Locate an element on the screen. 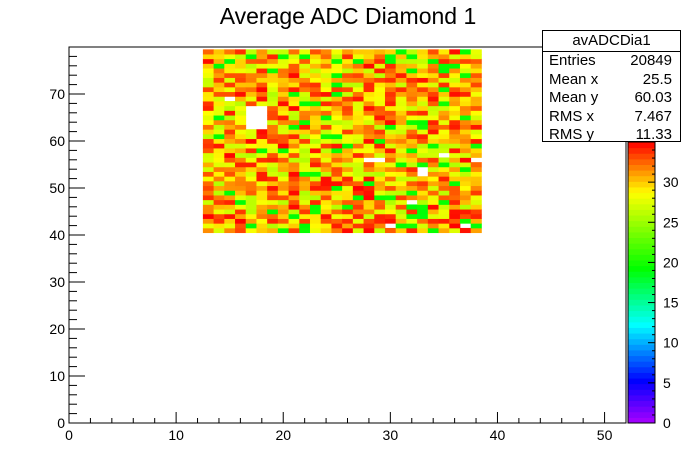  y-tick-label: 30 is located at coordinates (57, 282).